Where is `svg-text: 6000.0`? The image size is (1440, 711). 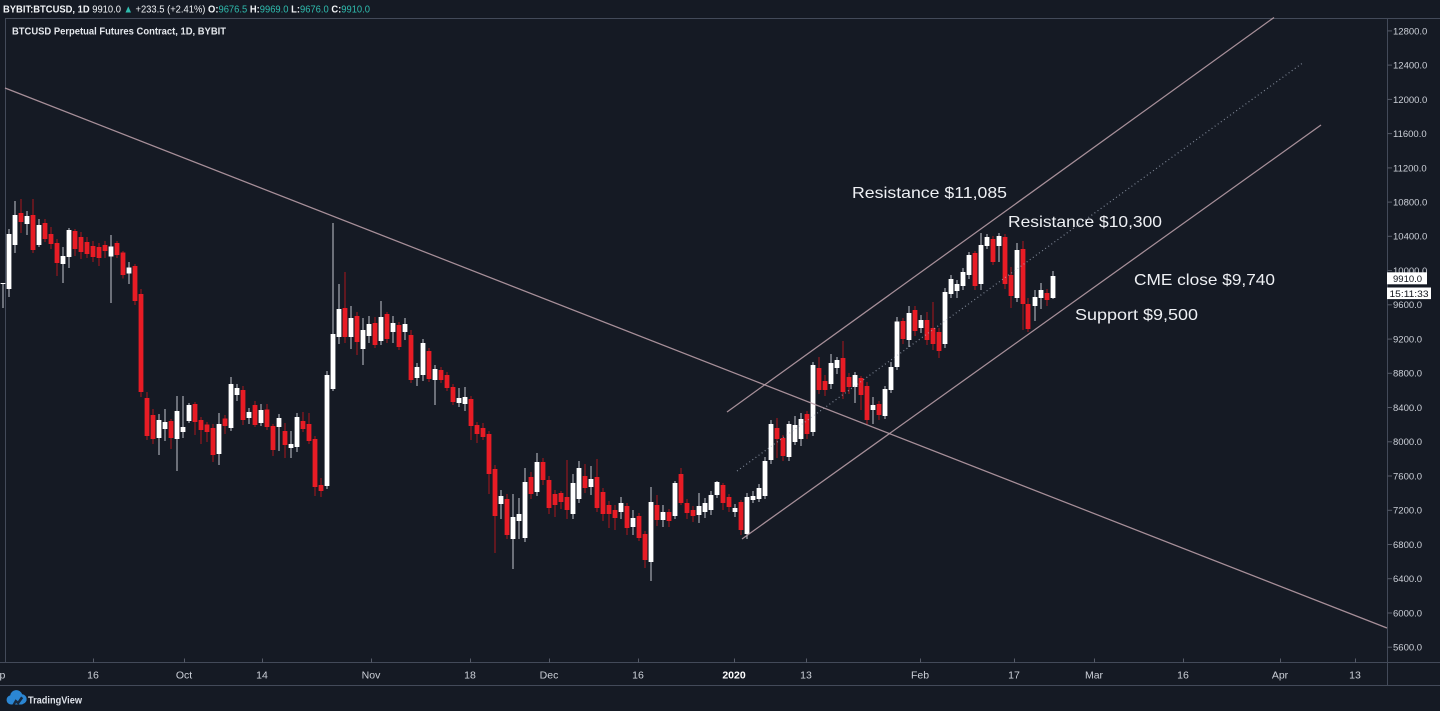 svg-text: 6000.0 is located at coordinates (1407, 613).